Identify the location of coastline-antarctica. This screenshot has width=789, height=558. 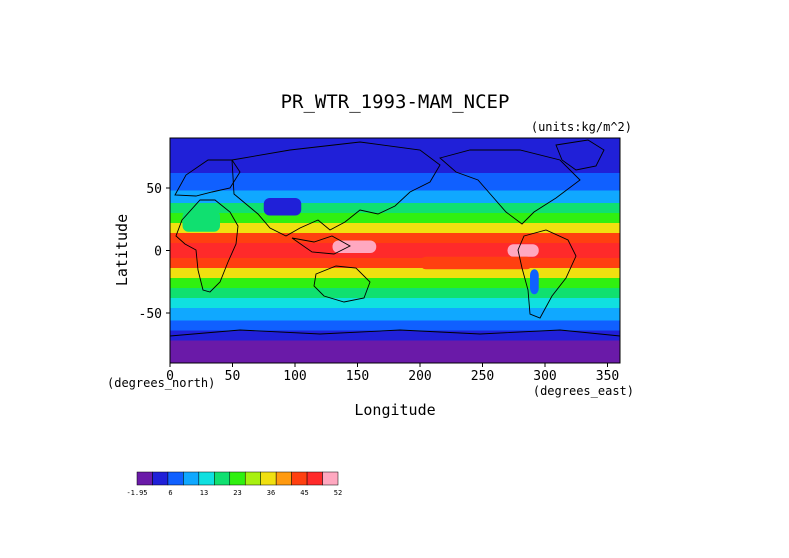
(395, 333).